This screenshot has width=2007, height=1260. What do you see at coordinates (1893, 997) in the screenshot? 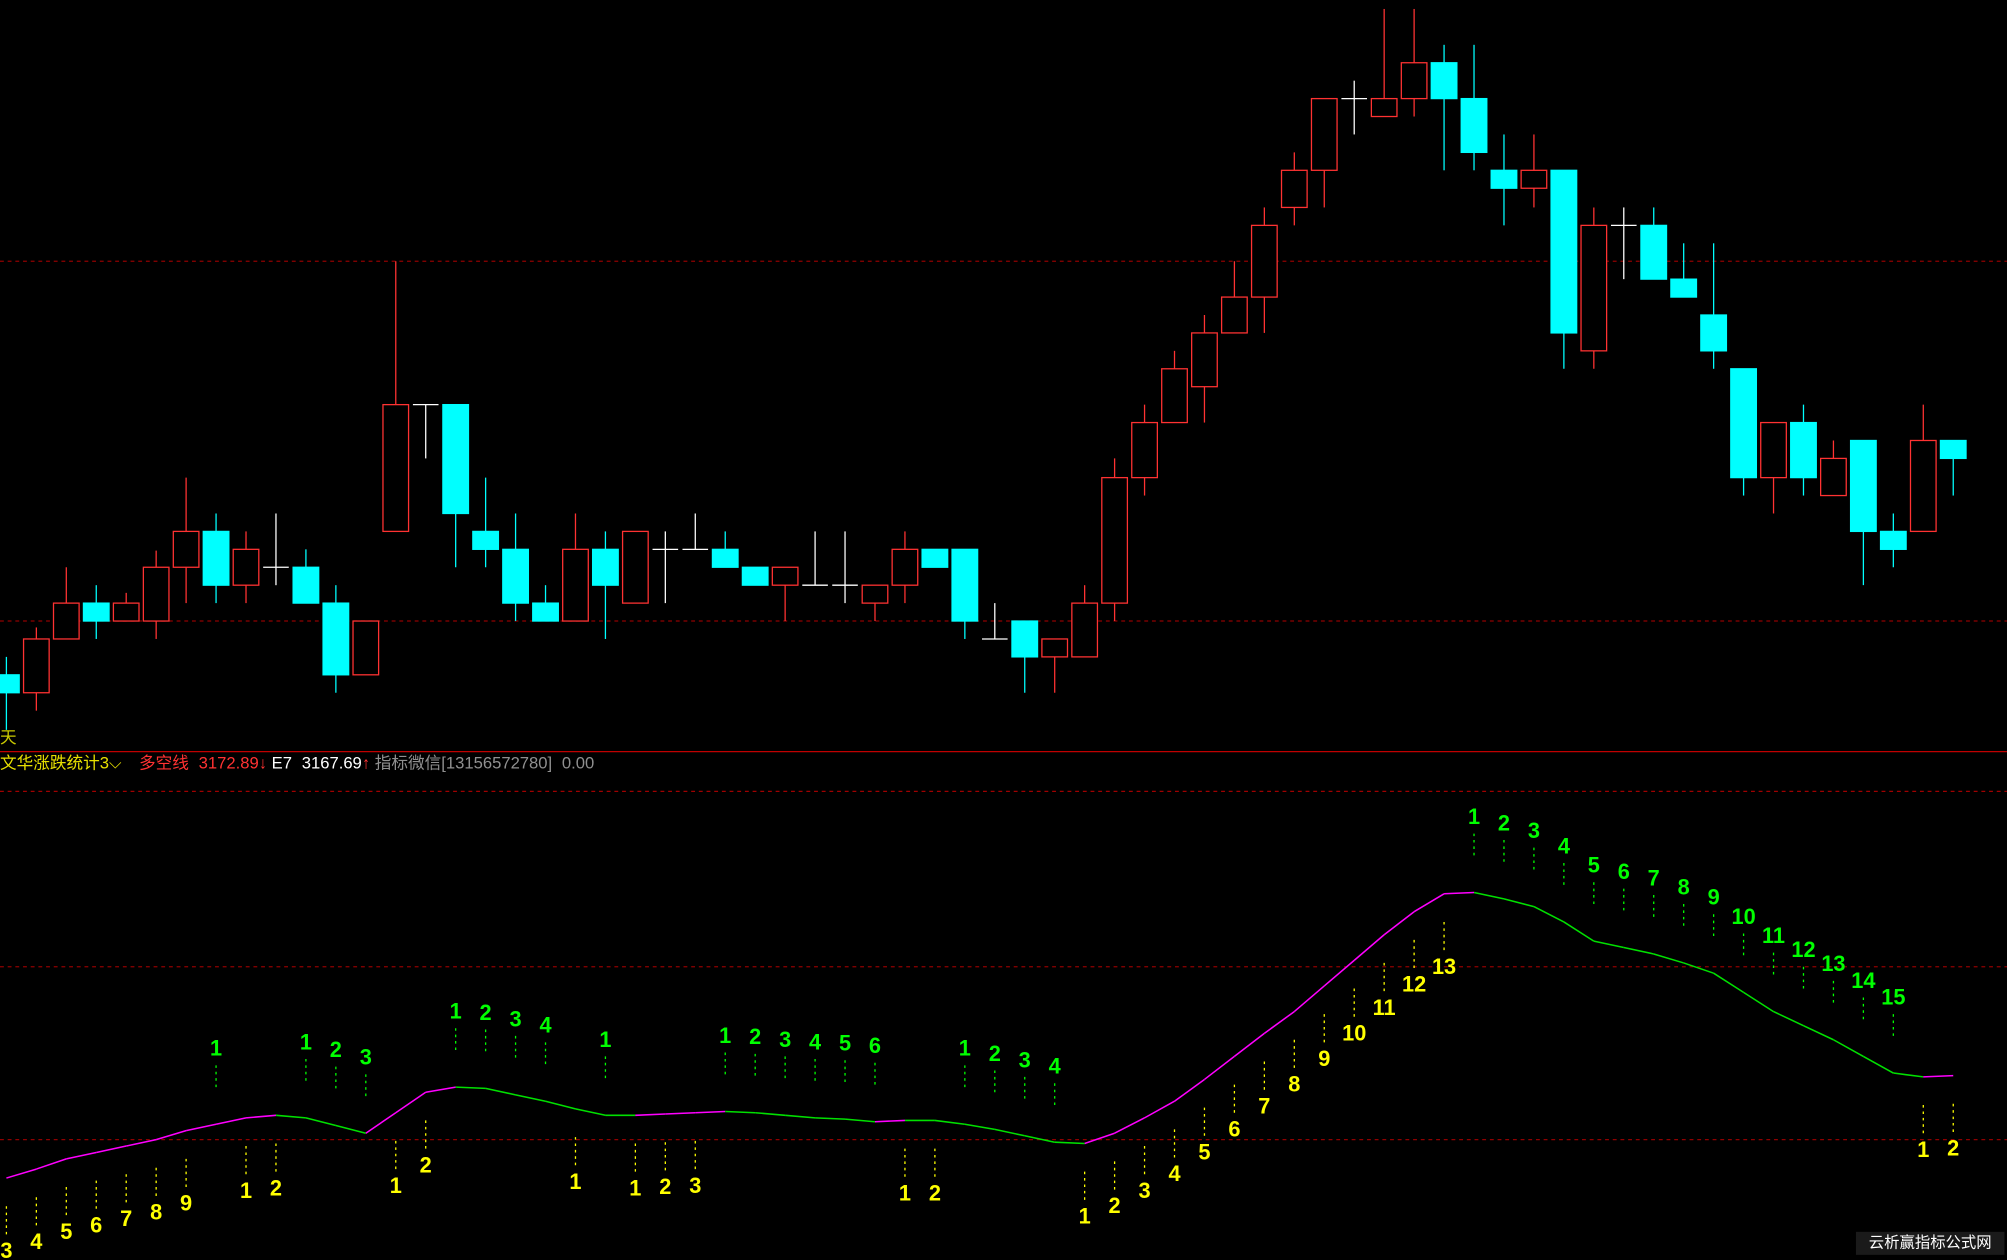
I see `count-label: 15` at bounding box center [1893, 997].